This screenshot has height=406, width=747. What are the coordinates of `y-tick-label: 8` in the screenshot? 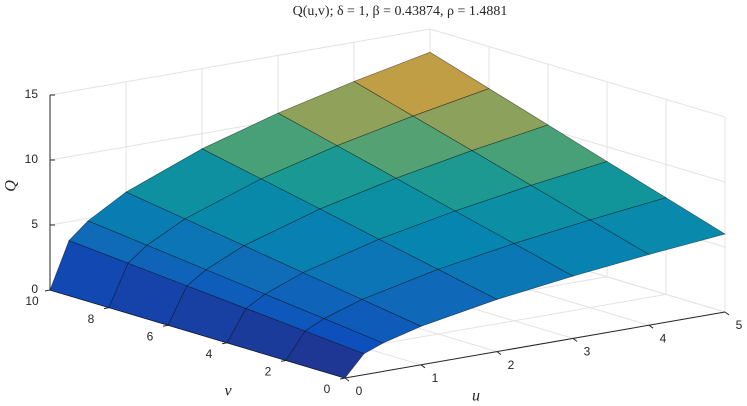 It's located at (91, 319).